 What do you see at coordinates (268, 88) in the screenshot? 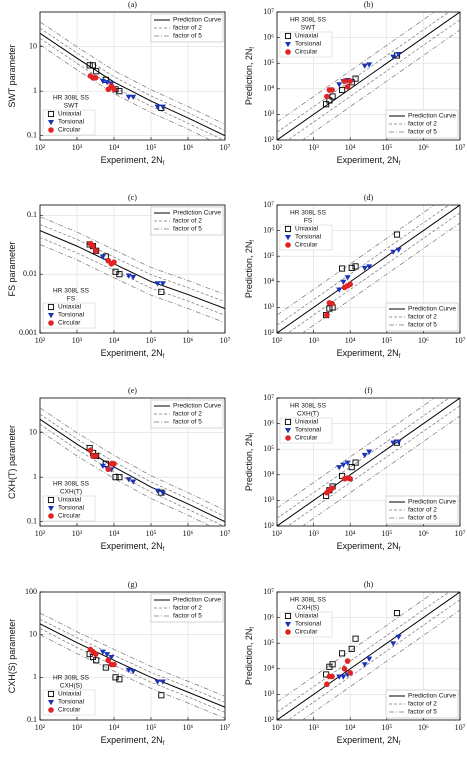
I see `y-tick-label: 10⁴` at bounding box center [268, 88].